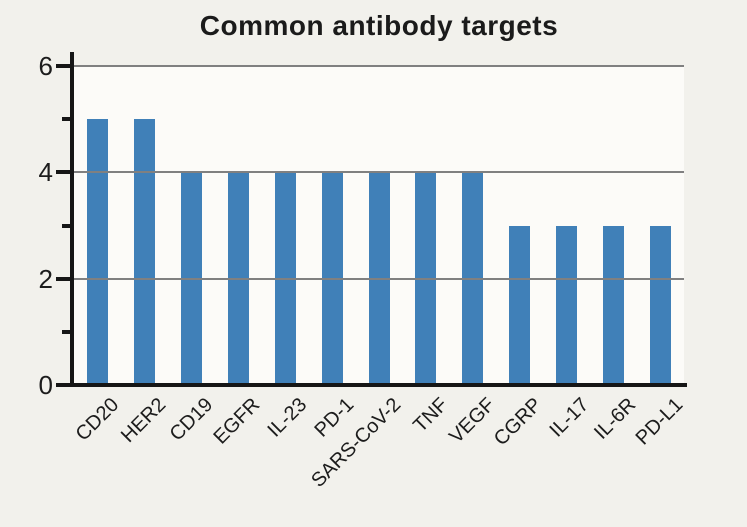 Image resolution: width=747 pixels, height=527 pixels. What do you see at coordinates (379, 25) in the screenshot?
I see `chart-title: Common antibody targets` at bounding box center [379, 25].